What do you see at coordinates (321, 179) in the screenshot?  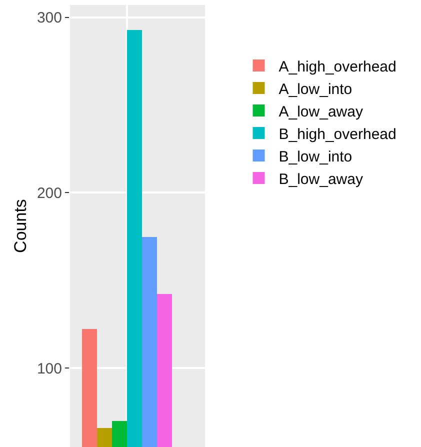 I see `legend-label: B_low_away` at bounding box center [321, 179].